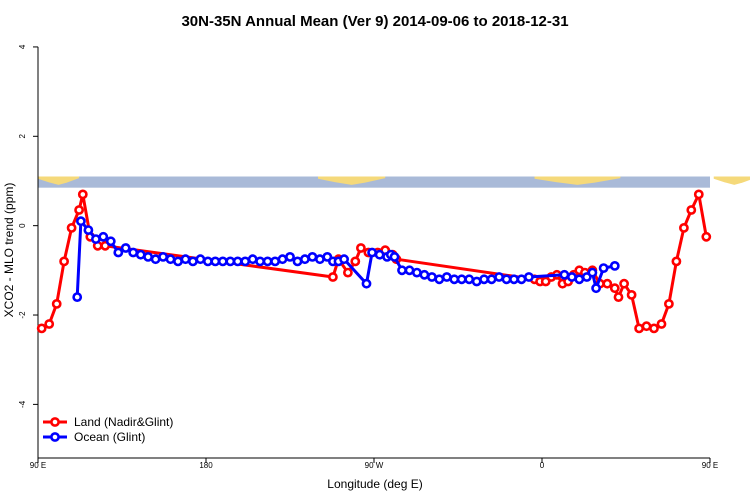  Describe the element at coordinates (206, 465) in the screenshot. I see `x-tick-label: 180` at that location.